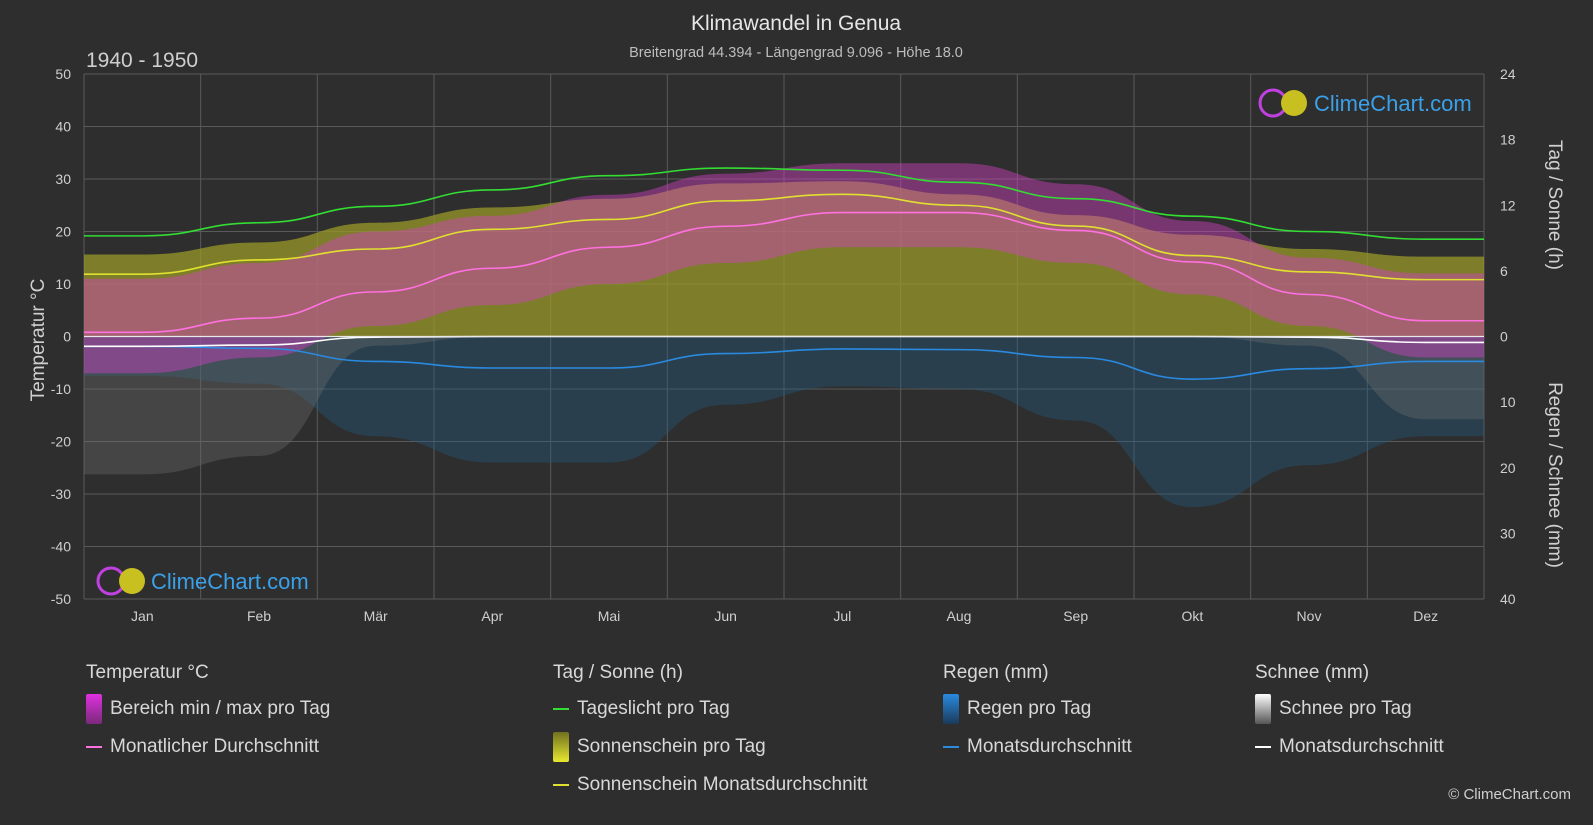 This screenshot has width=1593, height=825. What do you see at coordinates (796, 23) in the screenshot?
I see `chart-title: Klimawandel in Genua` at bounding box center [796, 23].